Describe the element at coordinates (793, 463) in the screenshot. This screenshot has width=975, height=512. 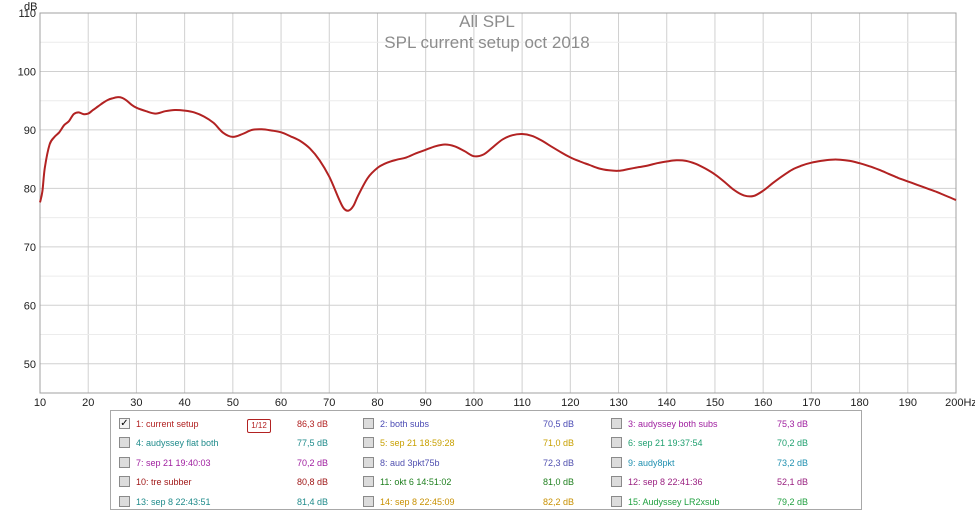
I see `legend-value: 73,2 dB` at that location.